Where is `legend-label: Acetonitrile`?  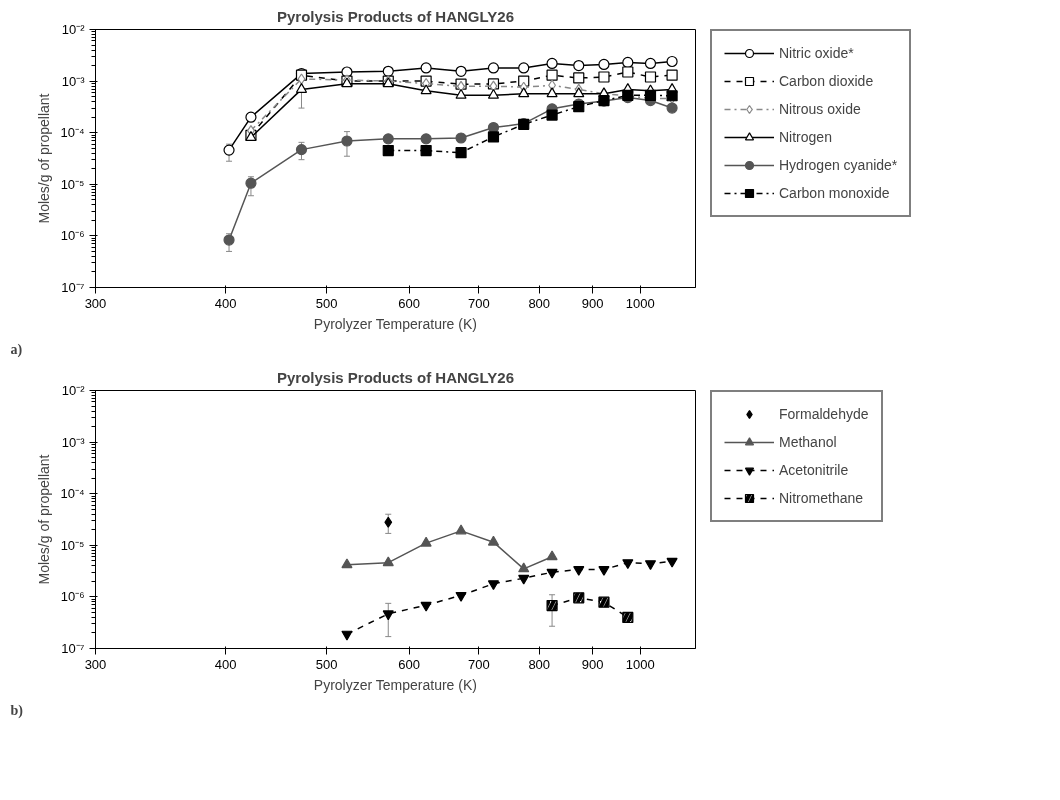
legend-label: Acetonitrile is located at coordinates (814, 470).